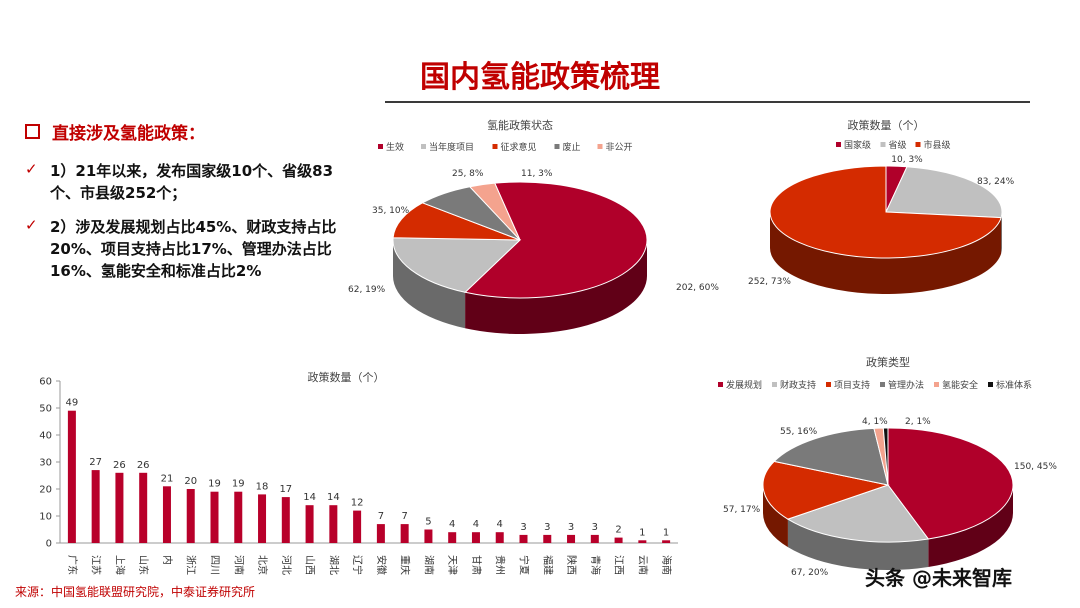 This screenshot has height=608, width=1080. What do you see at coordinates (537, 174) in the screenshot?
I see `data-label: 11, 3%` at bounding box center [537, 174].